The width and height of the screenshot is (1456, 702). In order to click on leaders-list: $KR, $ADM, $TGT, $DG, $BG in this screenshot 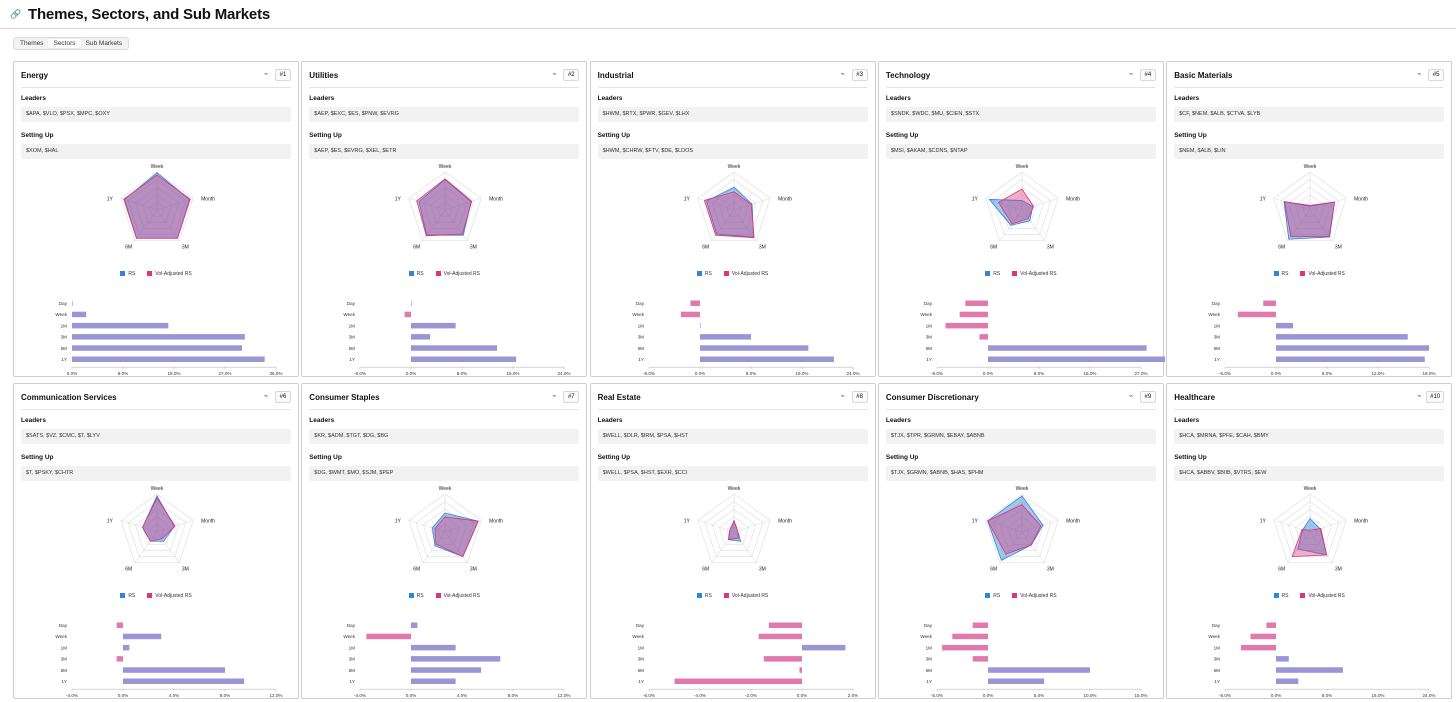, I will do `click(444, 436)`.